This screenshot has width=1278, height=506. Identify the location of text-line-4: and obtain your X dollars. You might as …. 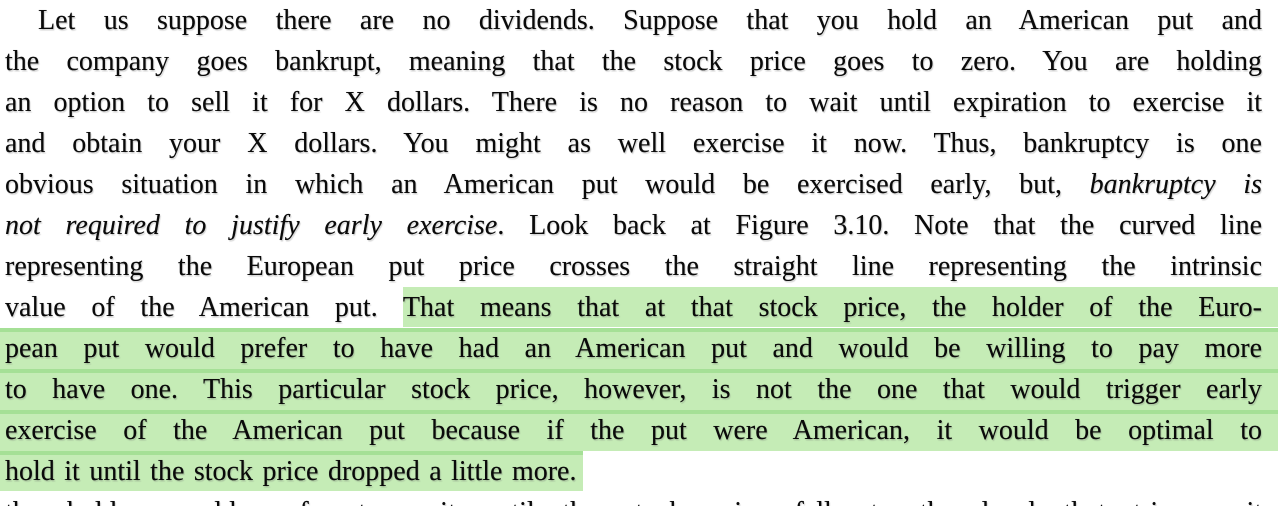
(639, 143).